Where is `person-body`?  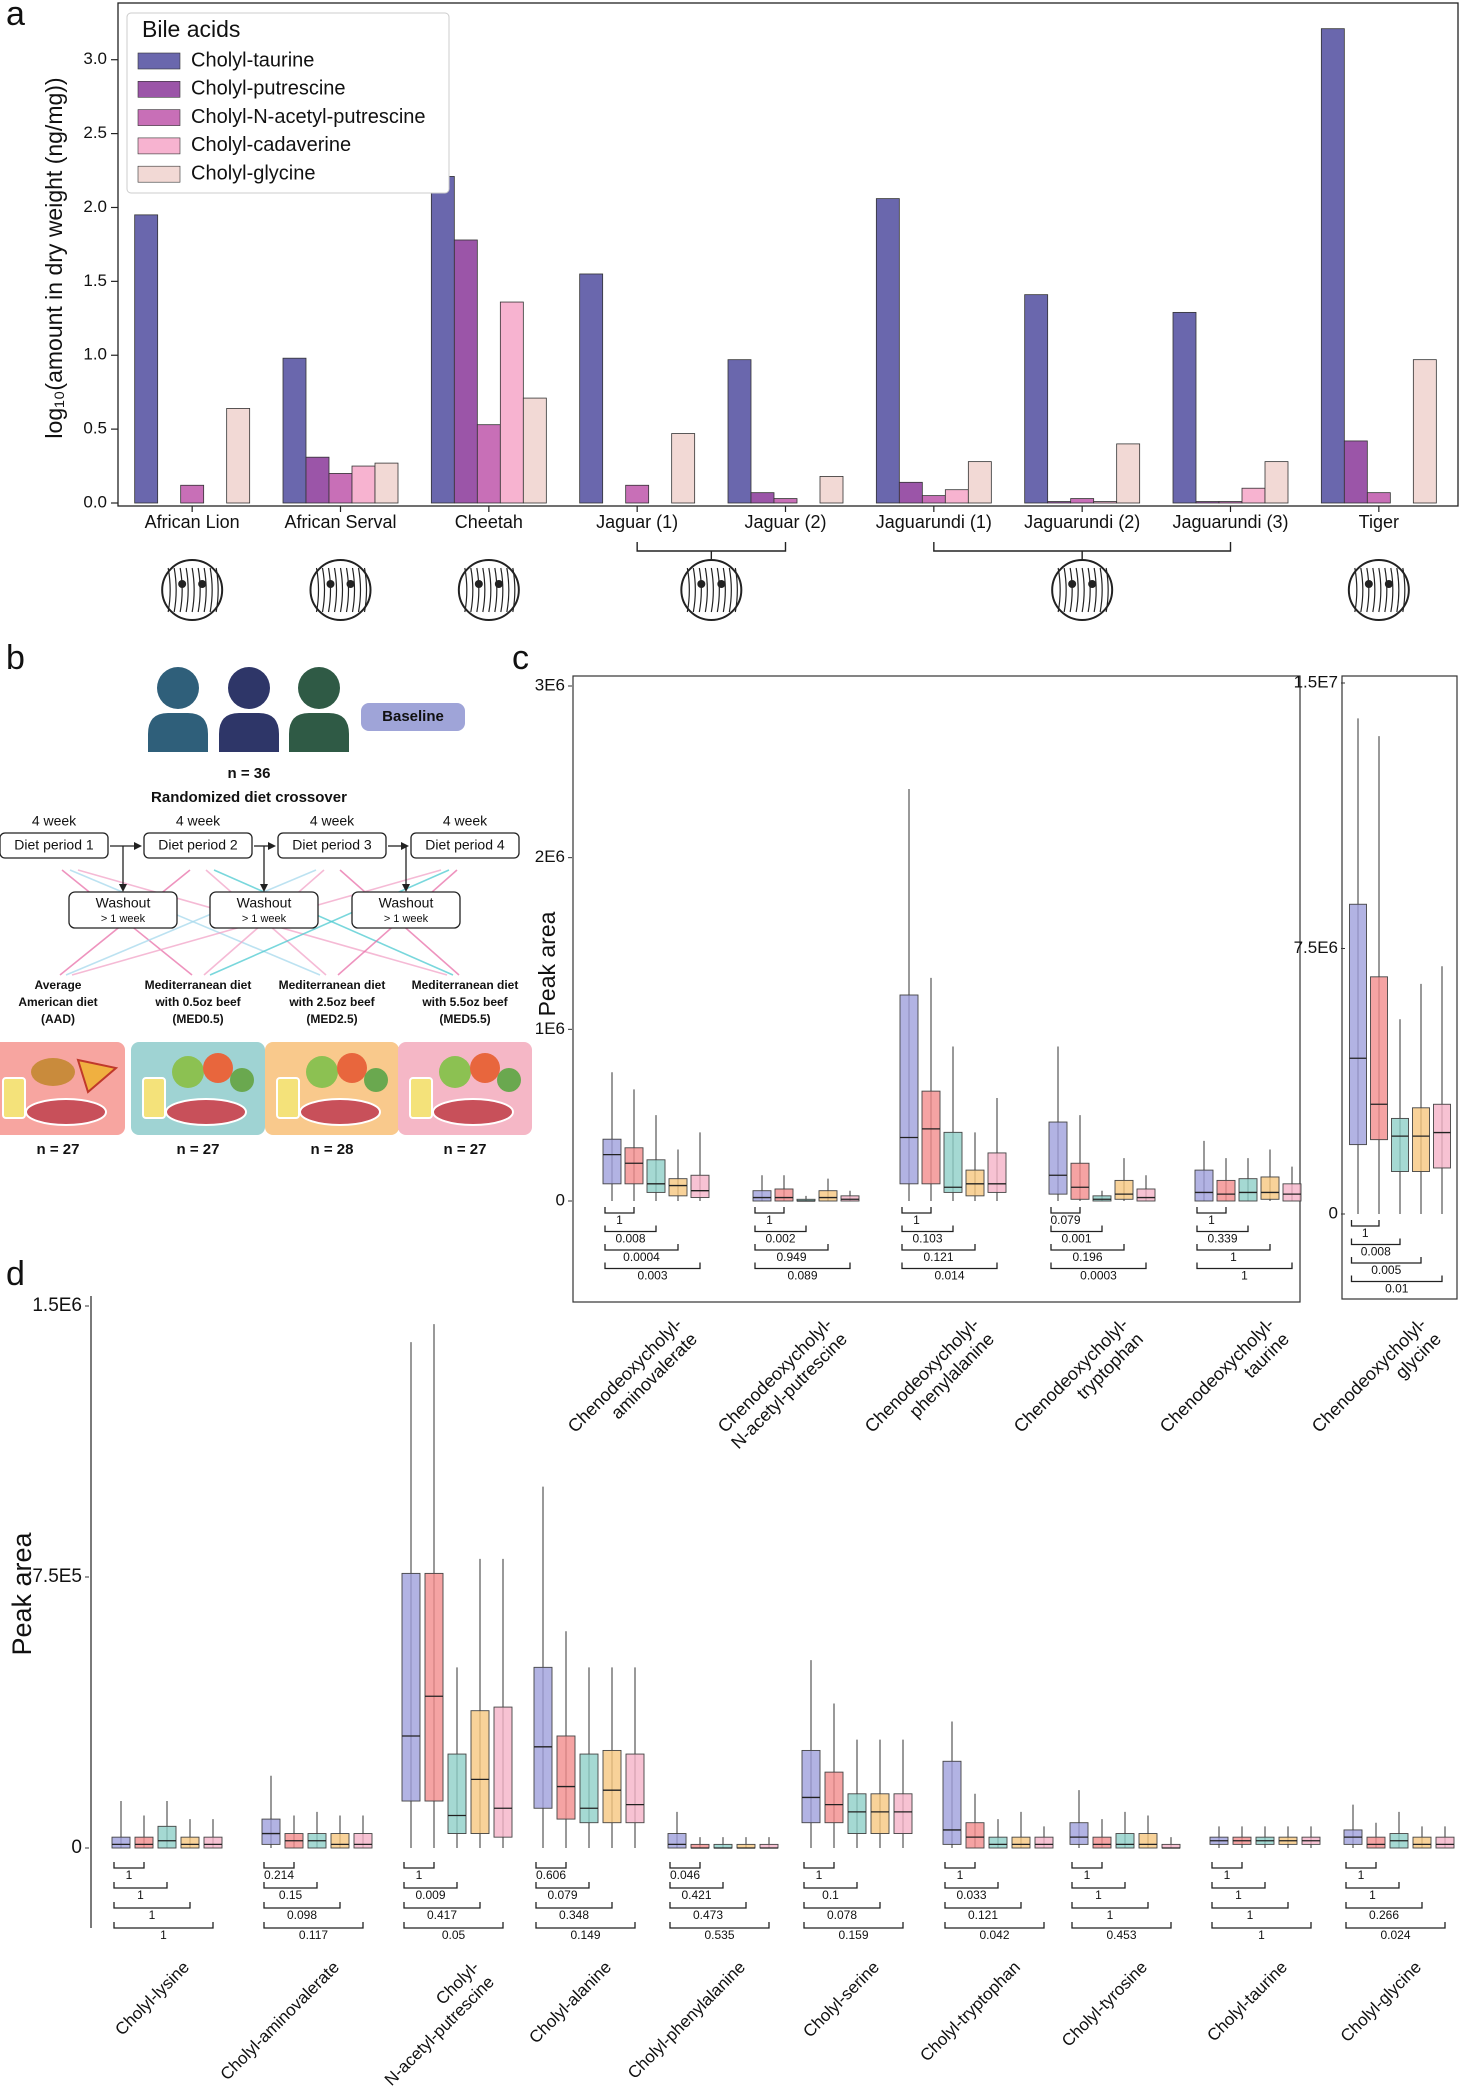
person-body is located at coordinates (249, 732).